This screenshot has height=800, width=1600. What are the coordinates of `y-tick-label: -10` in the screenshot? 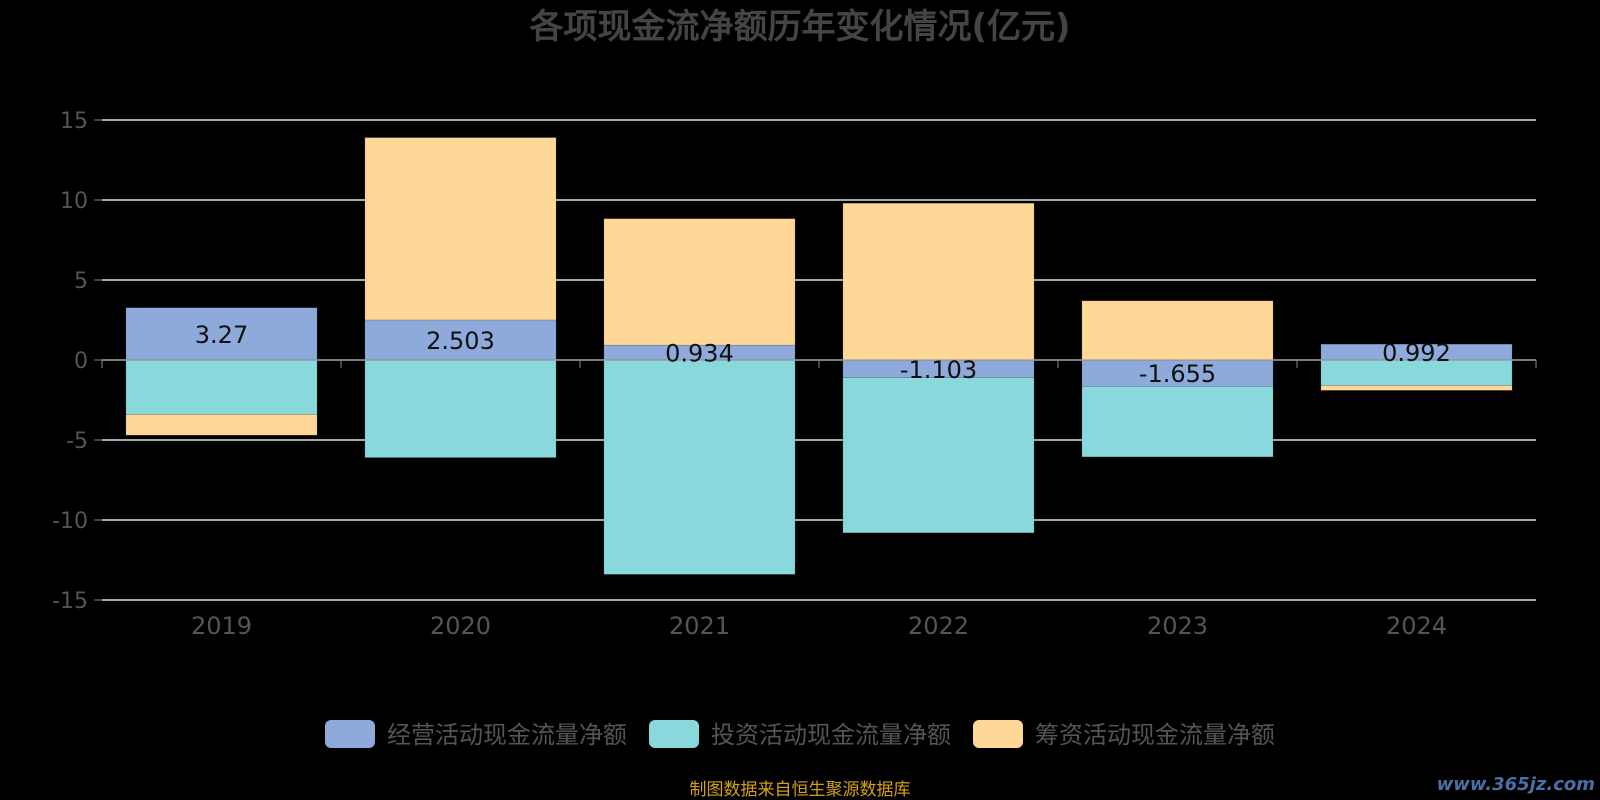 It's located at (70, 521).